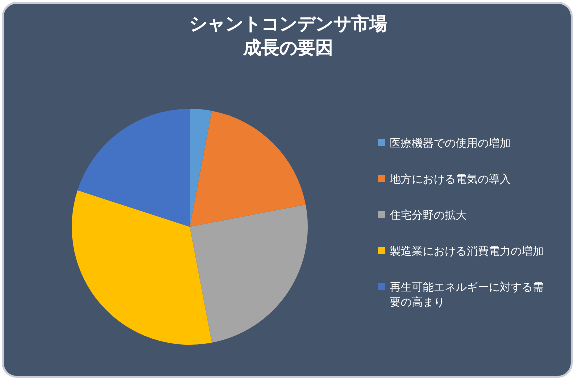 Image resolution: width=577 pixels, height=382 pixels. I want to click on legend-label: 医療機器での使用の増加, so click(450, 143).